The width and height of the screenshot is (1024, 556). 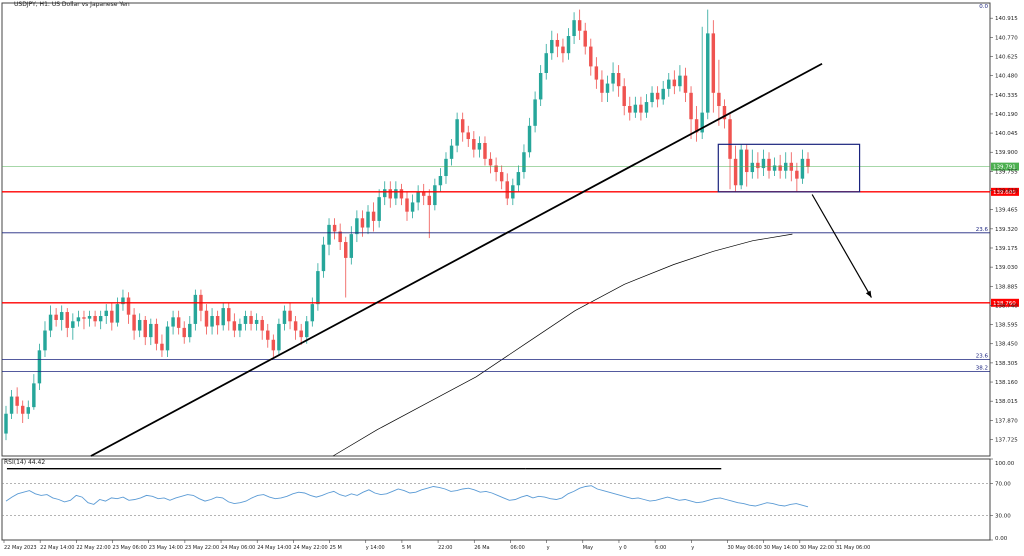 What do you see at coordinates (1006, 96) in the screenshot?
I see `price-tick-label: 140.335` at bounding box center [1006, 96].